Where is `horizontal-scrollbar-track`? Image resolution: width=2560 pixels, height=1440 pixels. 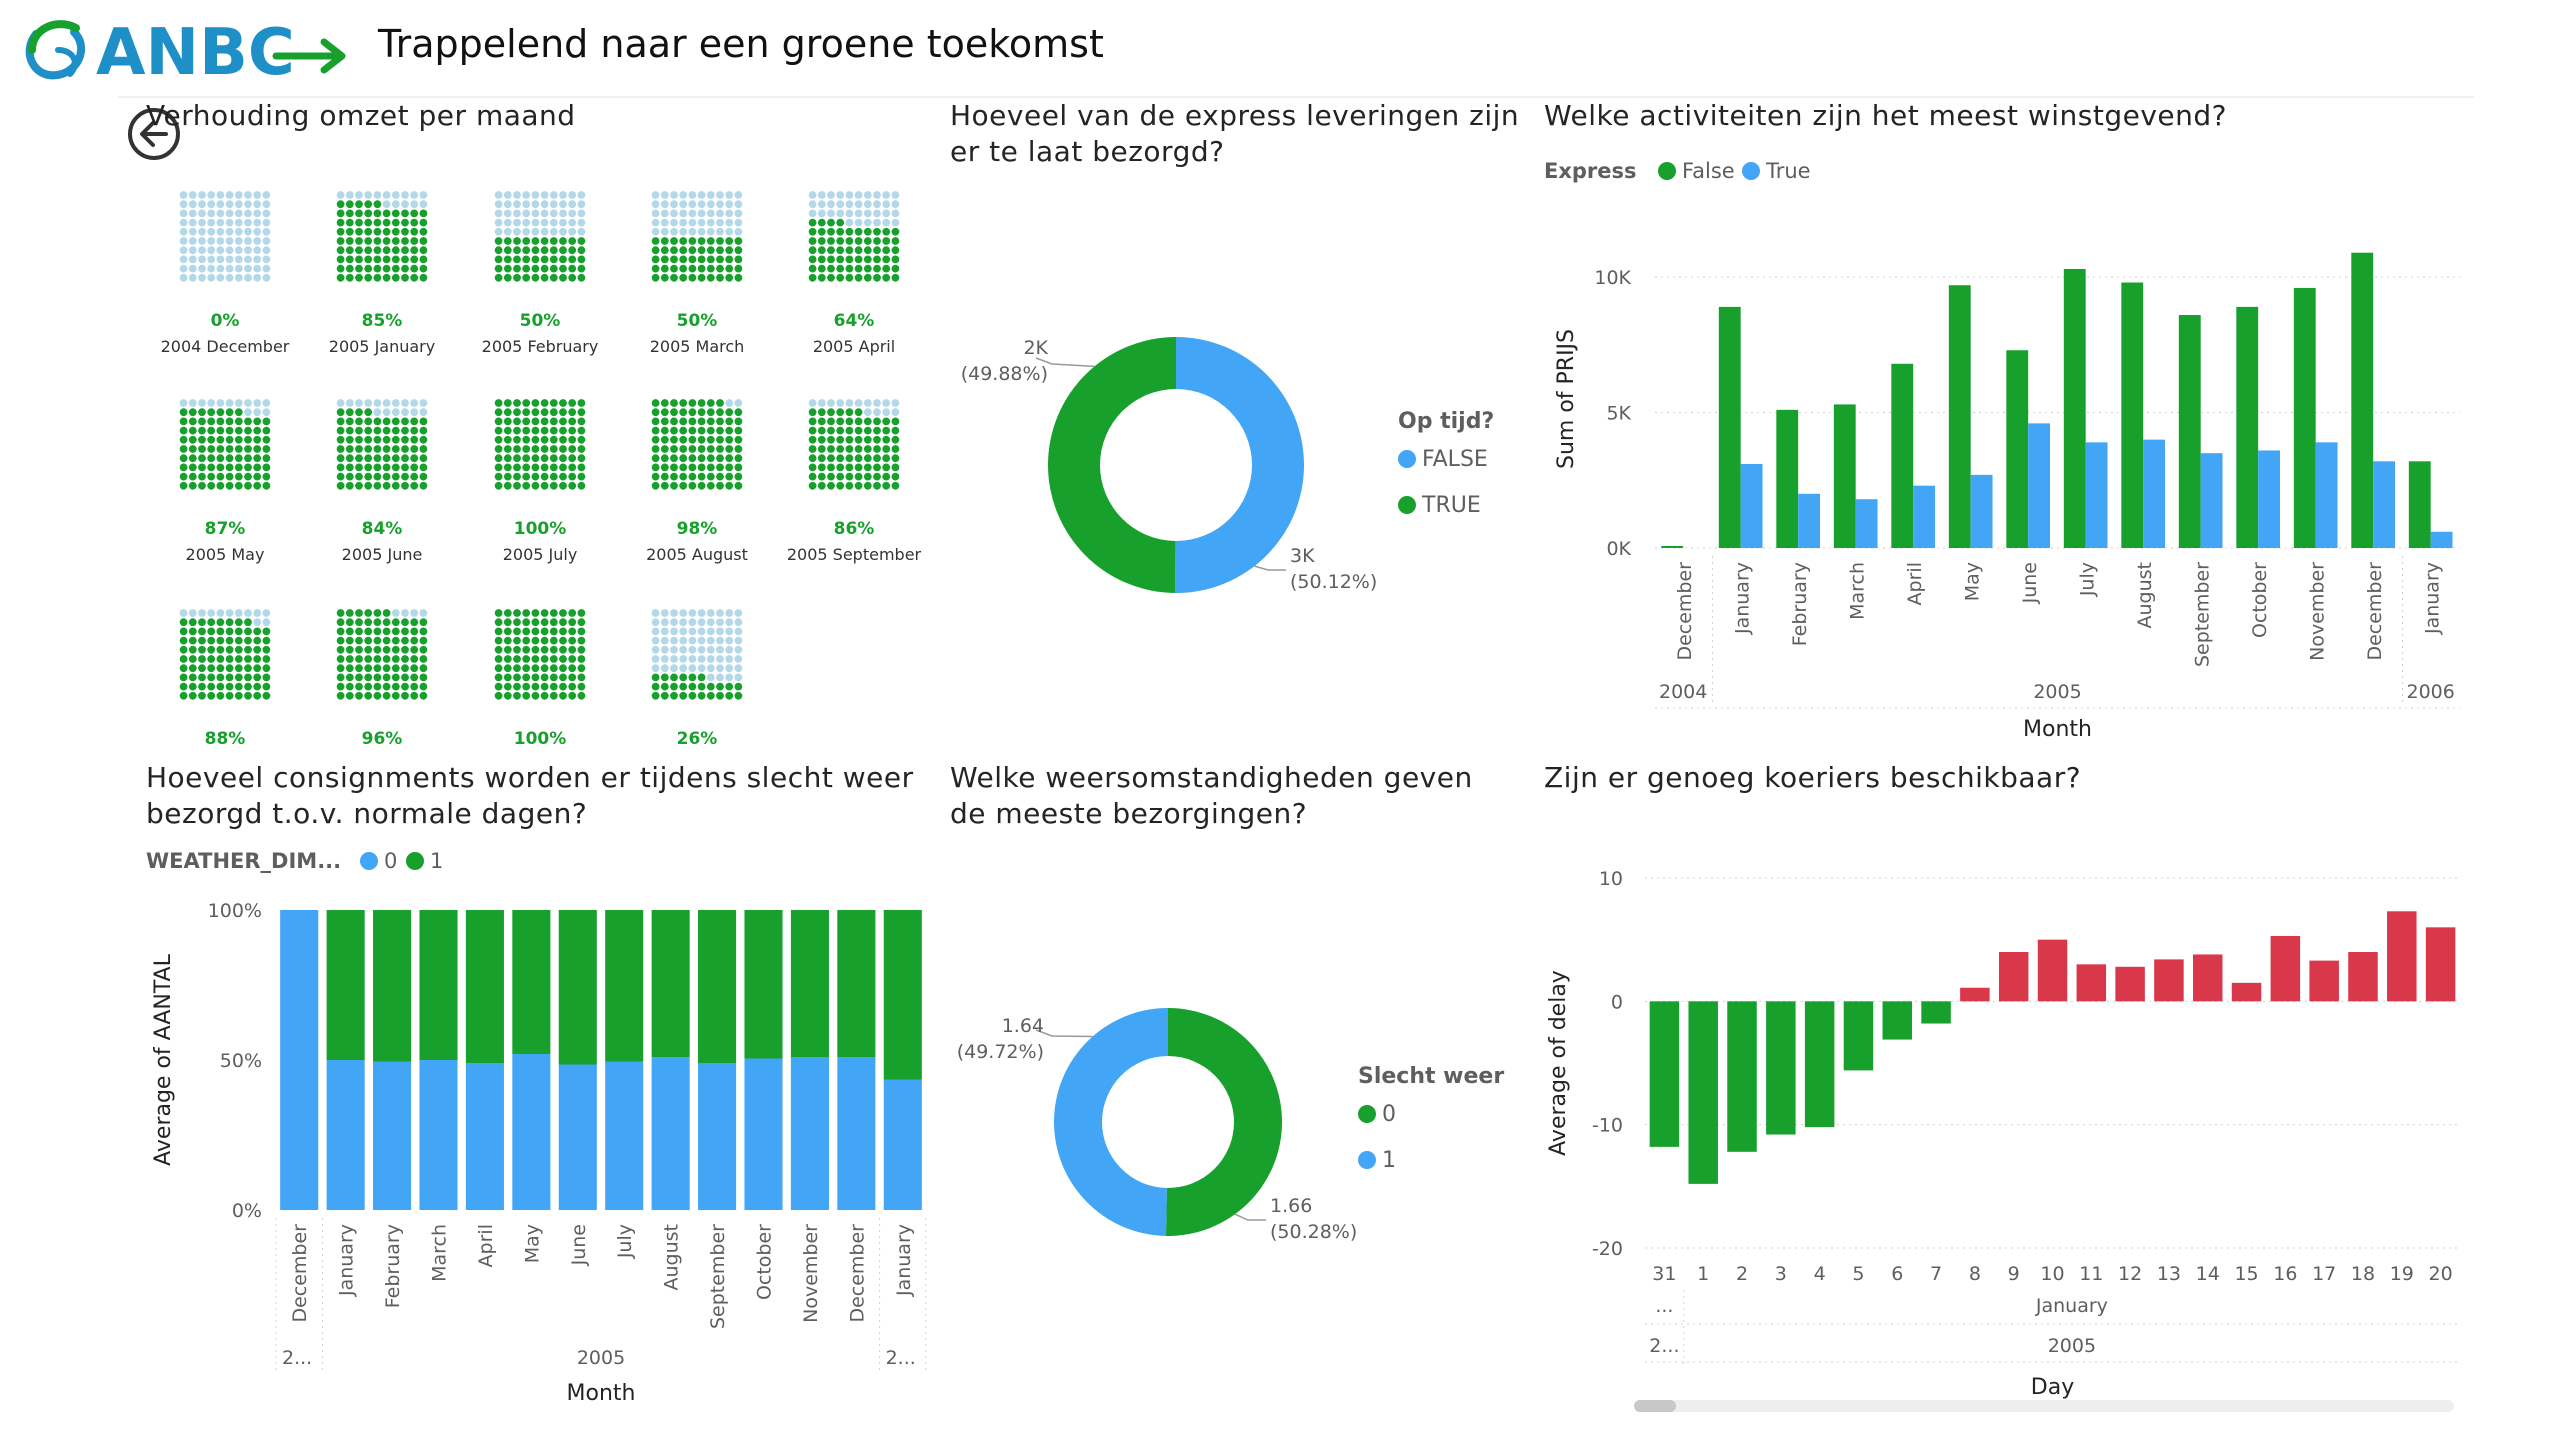 horizontal-scrollbar-track is located at coordinates (2044, 1406).